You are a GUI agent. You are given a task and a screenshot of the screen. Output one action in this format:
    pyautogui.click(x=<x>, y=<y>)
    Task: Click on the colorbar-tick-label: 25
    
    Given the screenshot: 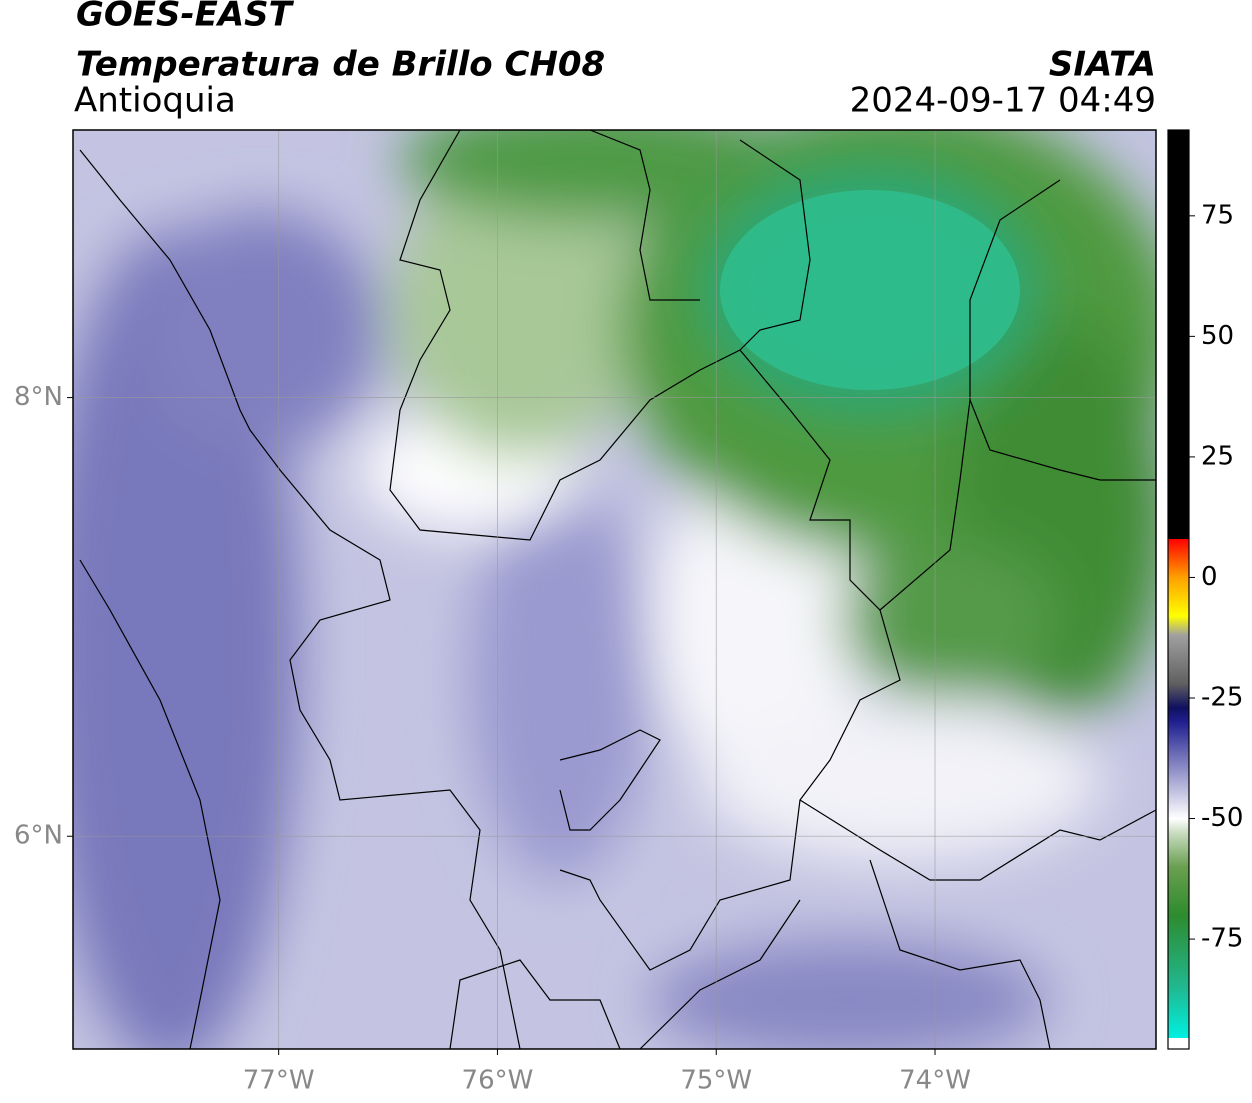 What is the action you would take?
    pyautogui.click(x=1217, y=456)
    